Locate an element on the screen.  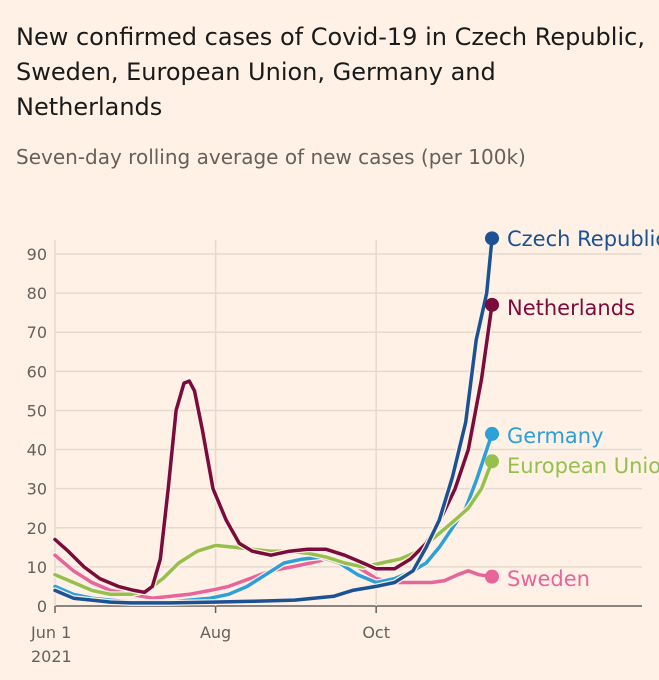
y-tick-label: 30 is located at coordinates (37, 489).